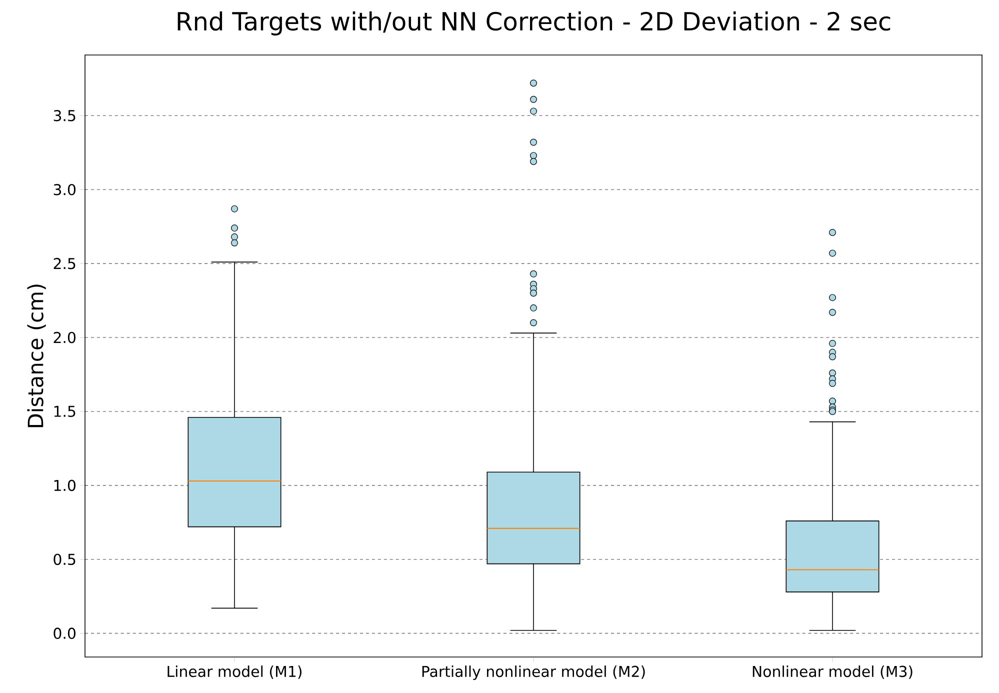 The image size is (999, 693). I want to click on y-tick-label: 0.5, so click(65, 560).